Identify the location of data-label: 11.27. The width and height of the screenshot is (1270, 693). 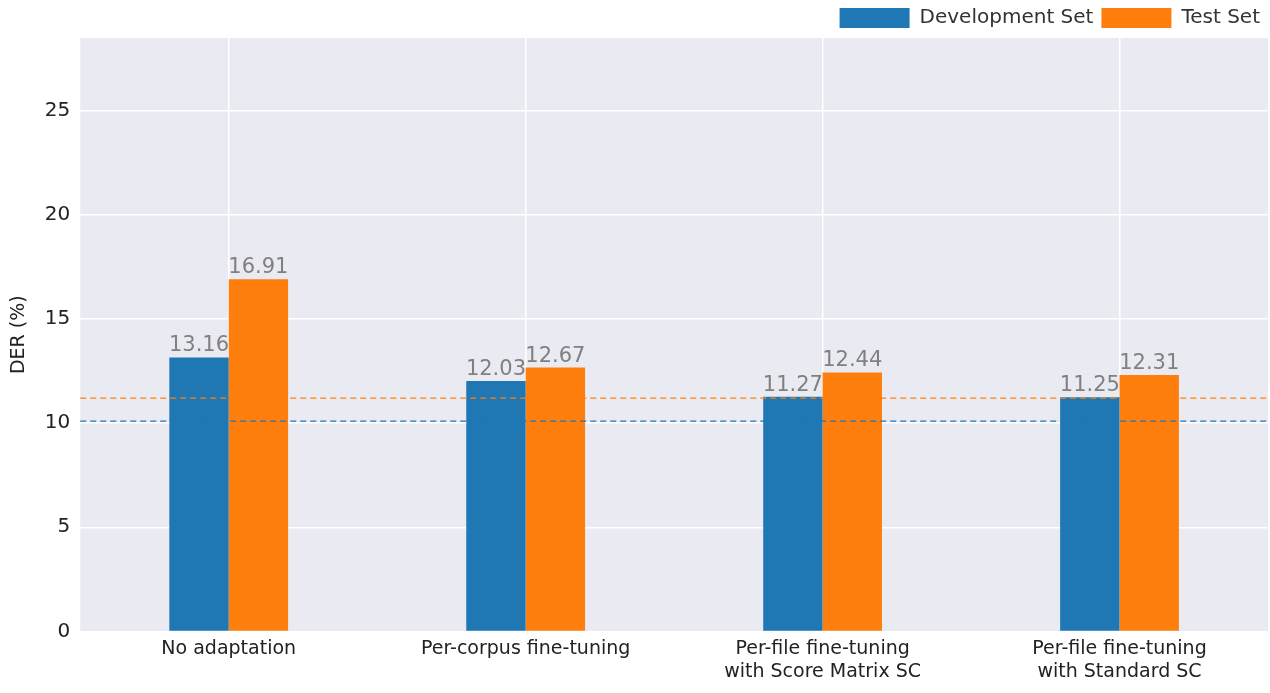
(792, 383).